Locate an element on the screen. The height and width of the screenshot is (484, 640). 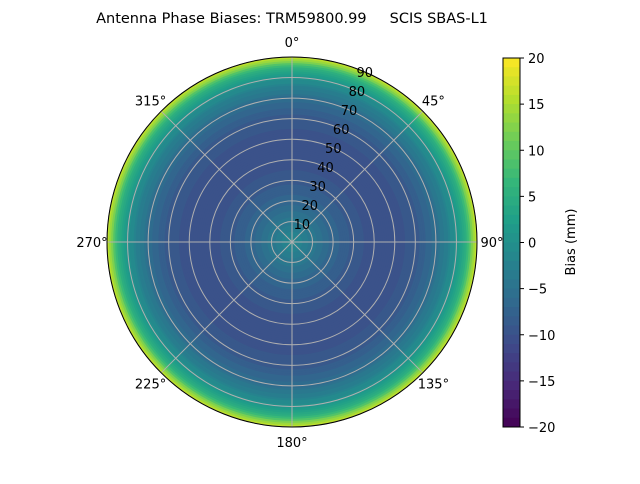
angular-tick-label: 270° is located at coordinates (91, 243).